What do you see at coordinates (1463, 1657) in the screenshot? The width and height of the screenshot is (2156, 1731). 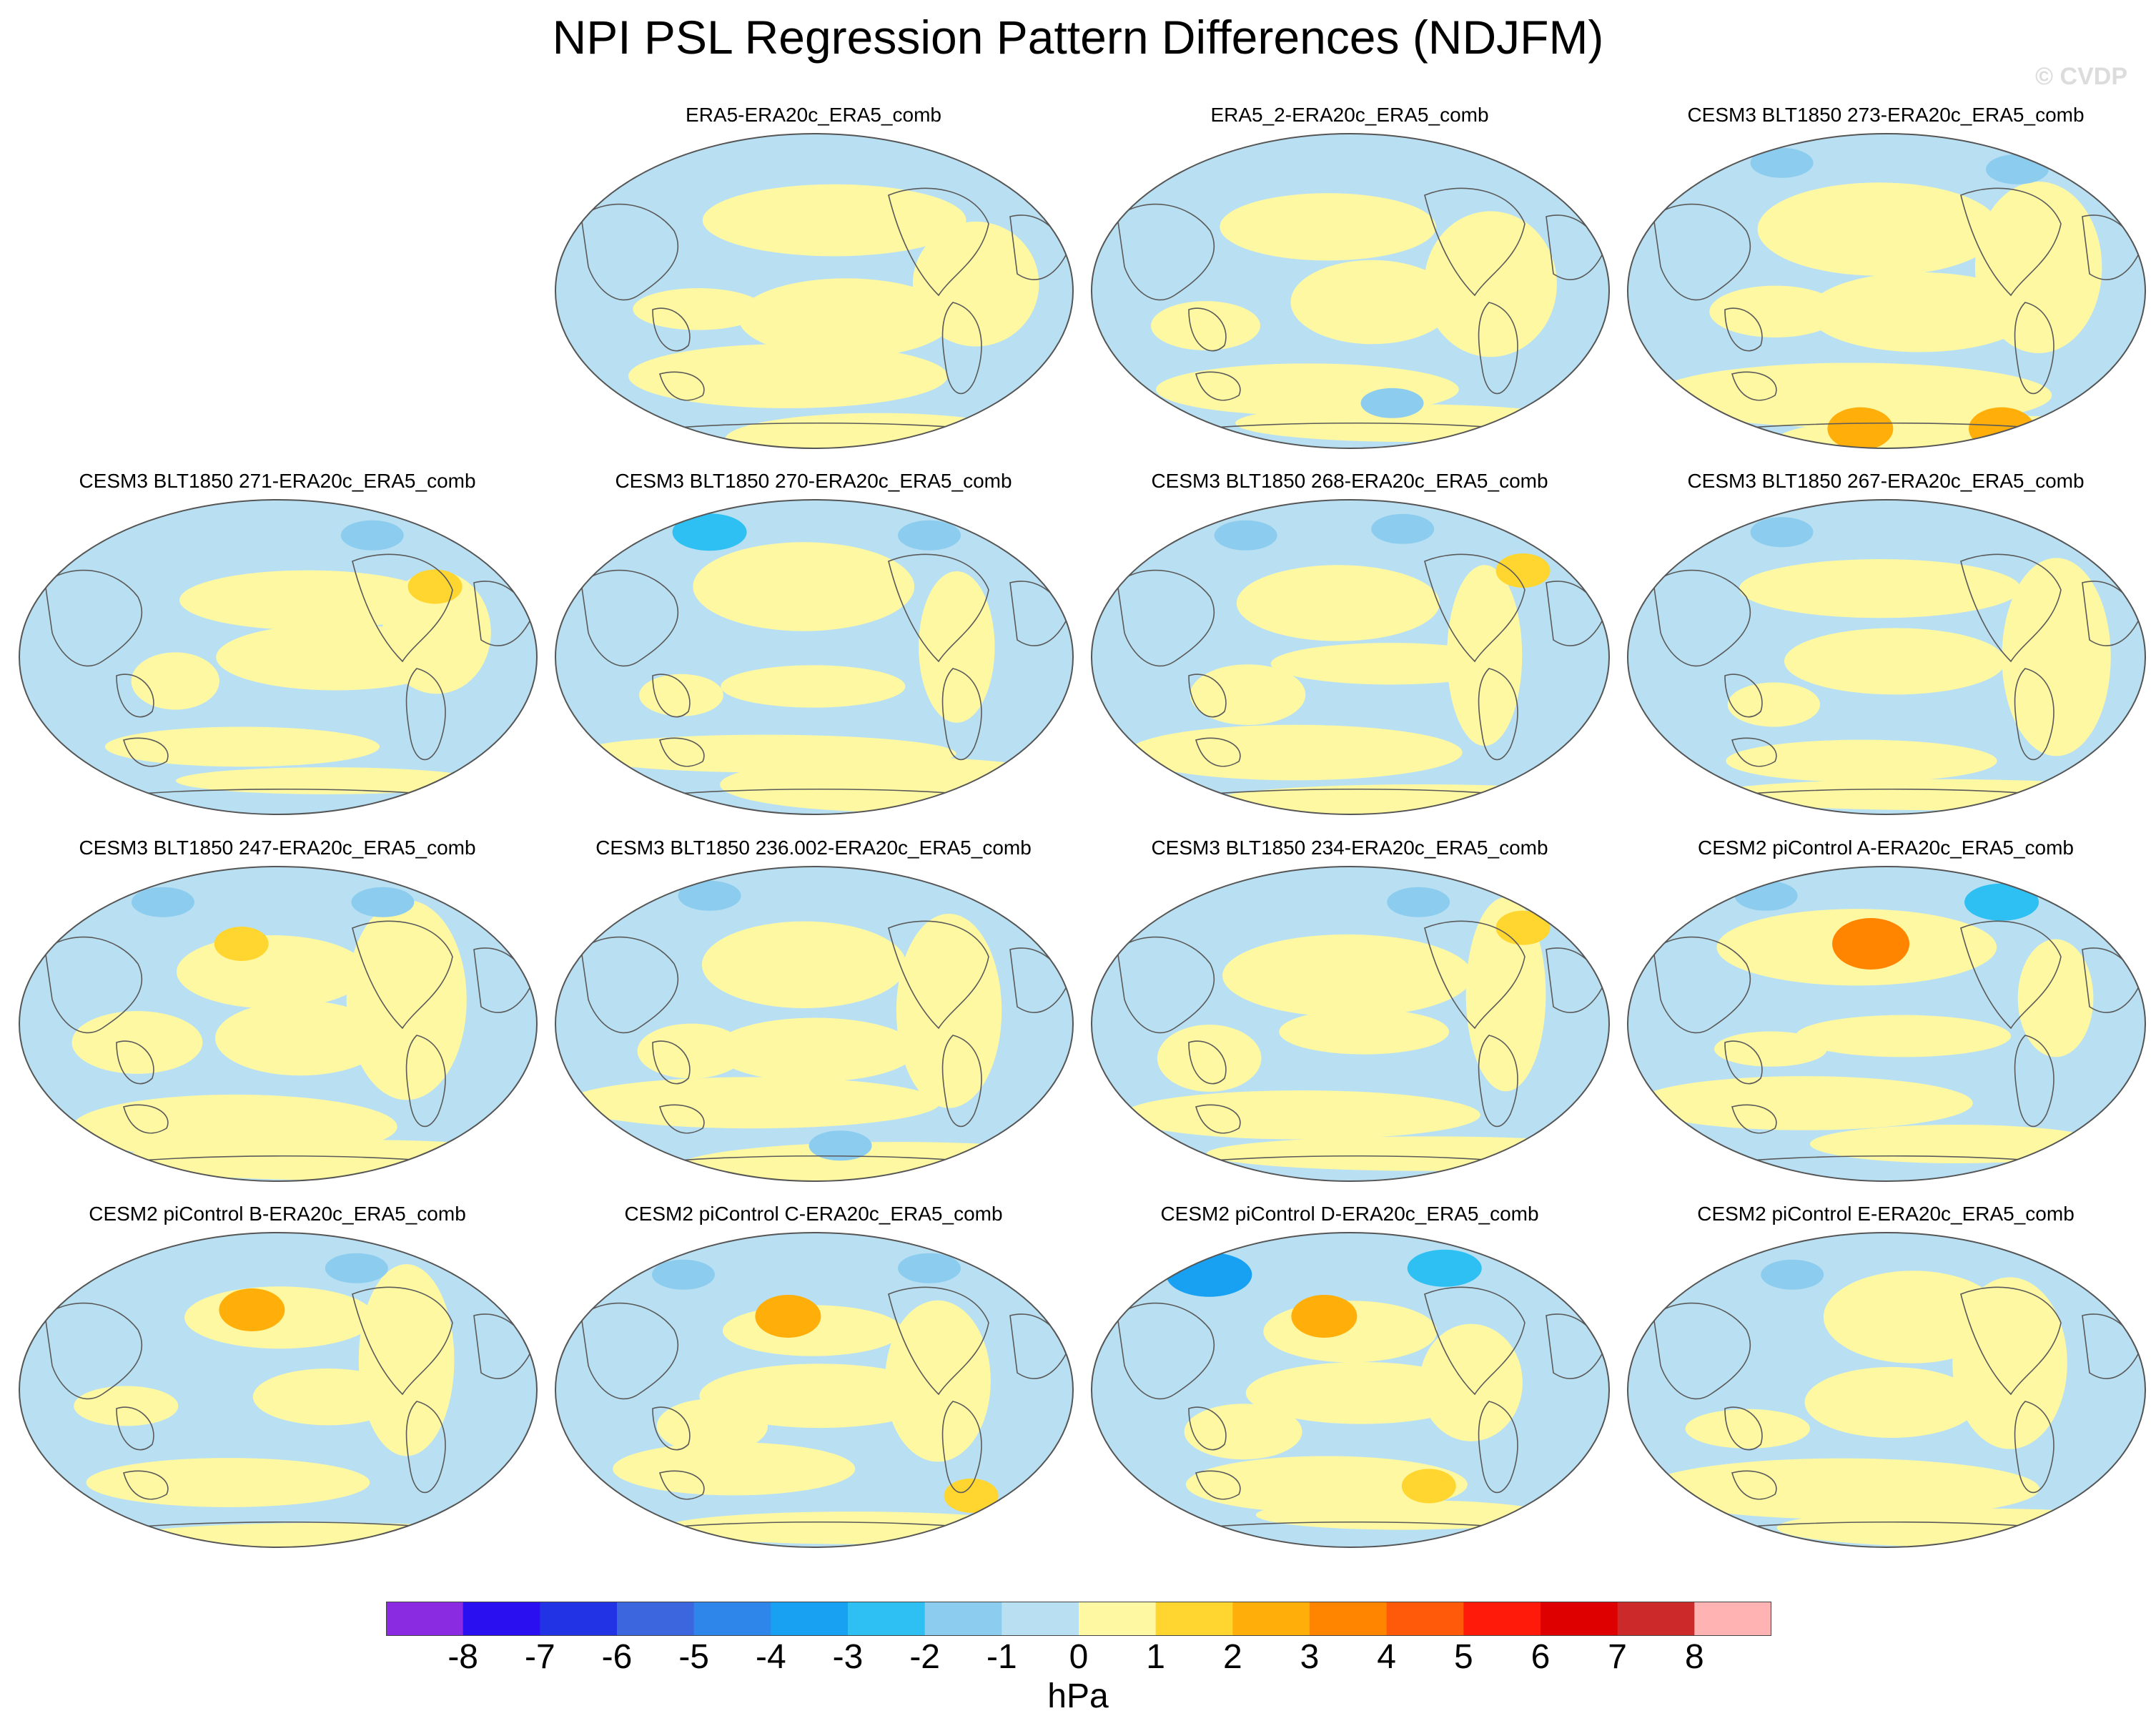 I see `colorbar-tick-label: 5` at bounding box center [1463, 1657].